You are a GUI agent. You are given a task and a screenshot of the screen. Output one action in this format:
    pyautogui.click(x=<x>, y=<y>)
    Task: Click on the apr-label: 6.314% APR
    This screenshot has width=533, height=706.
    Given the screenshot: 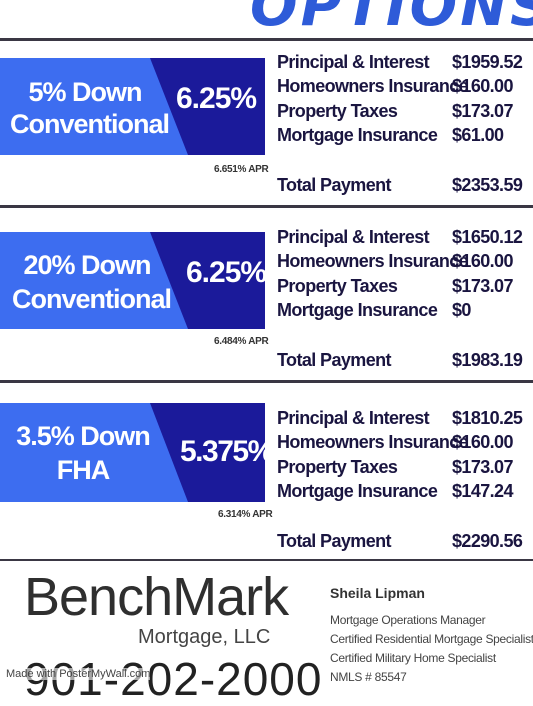 What is the action you would take?
    pyautogui.click(x=245, y=514)
    